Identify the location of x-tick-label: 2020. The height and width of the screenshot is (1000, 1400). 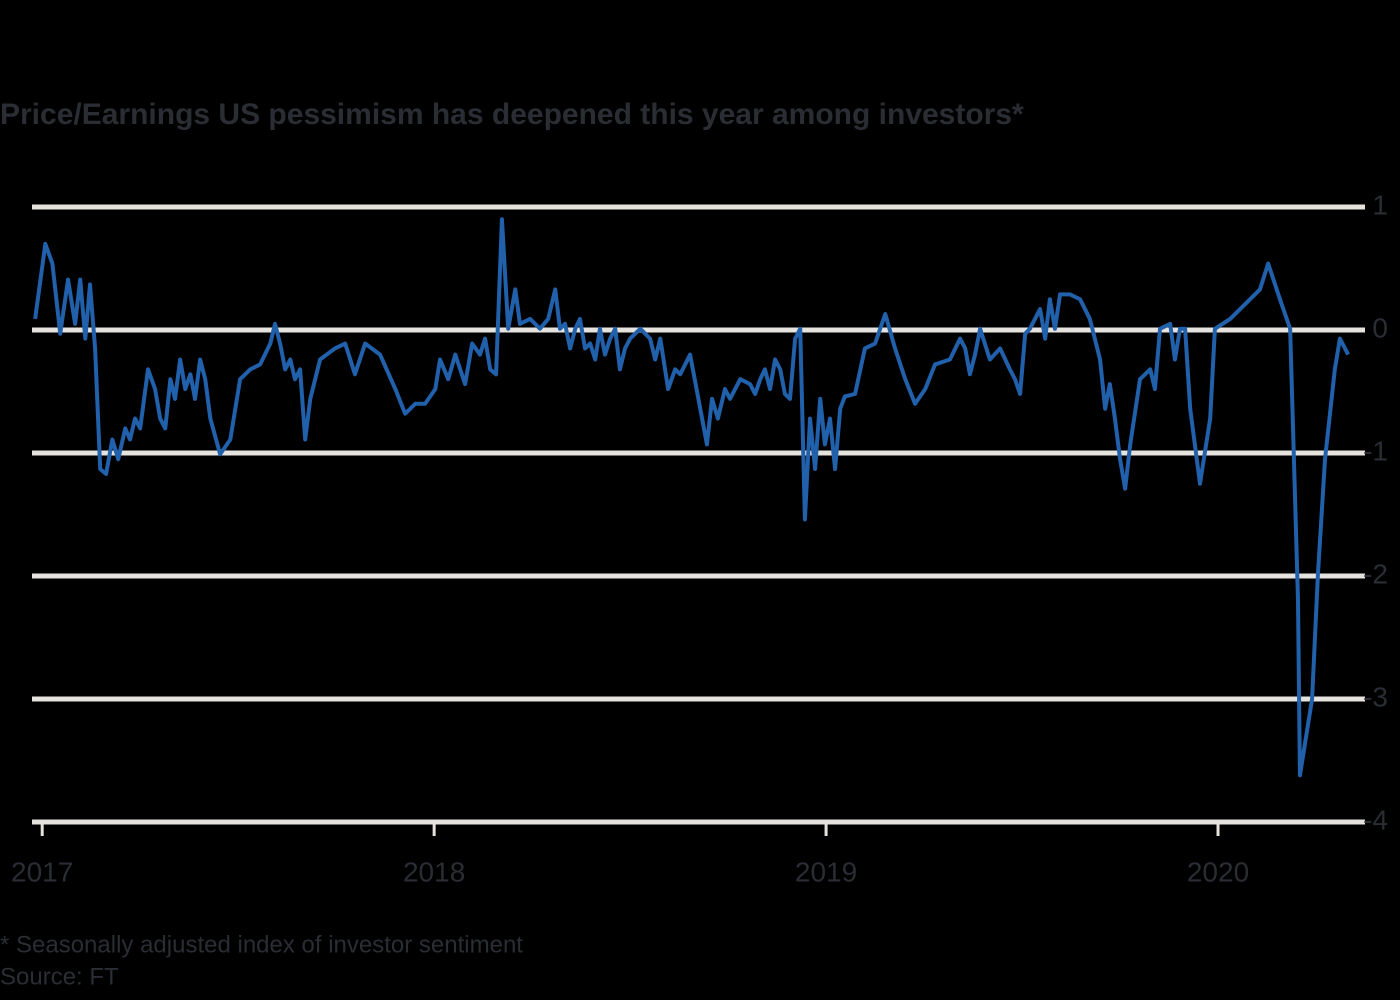
(1218, 871).